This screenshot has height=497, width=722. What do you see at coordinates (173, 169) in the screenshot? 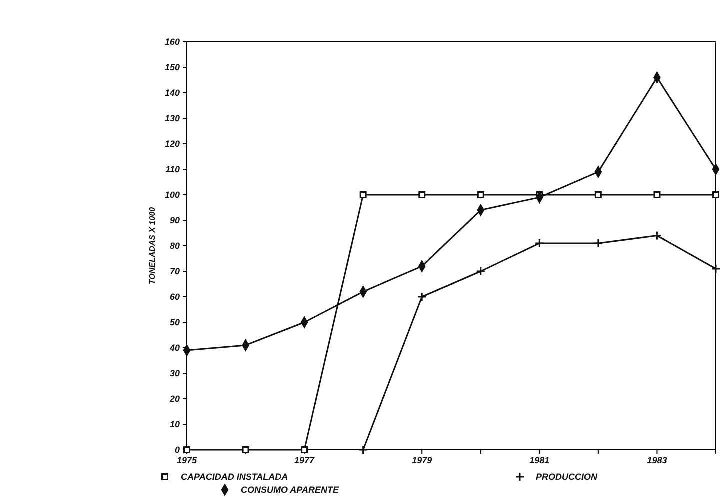
I see `y-tick-label: 110` at bounding box center [173, 169].